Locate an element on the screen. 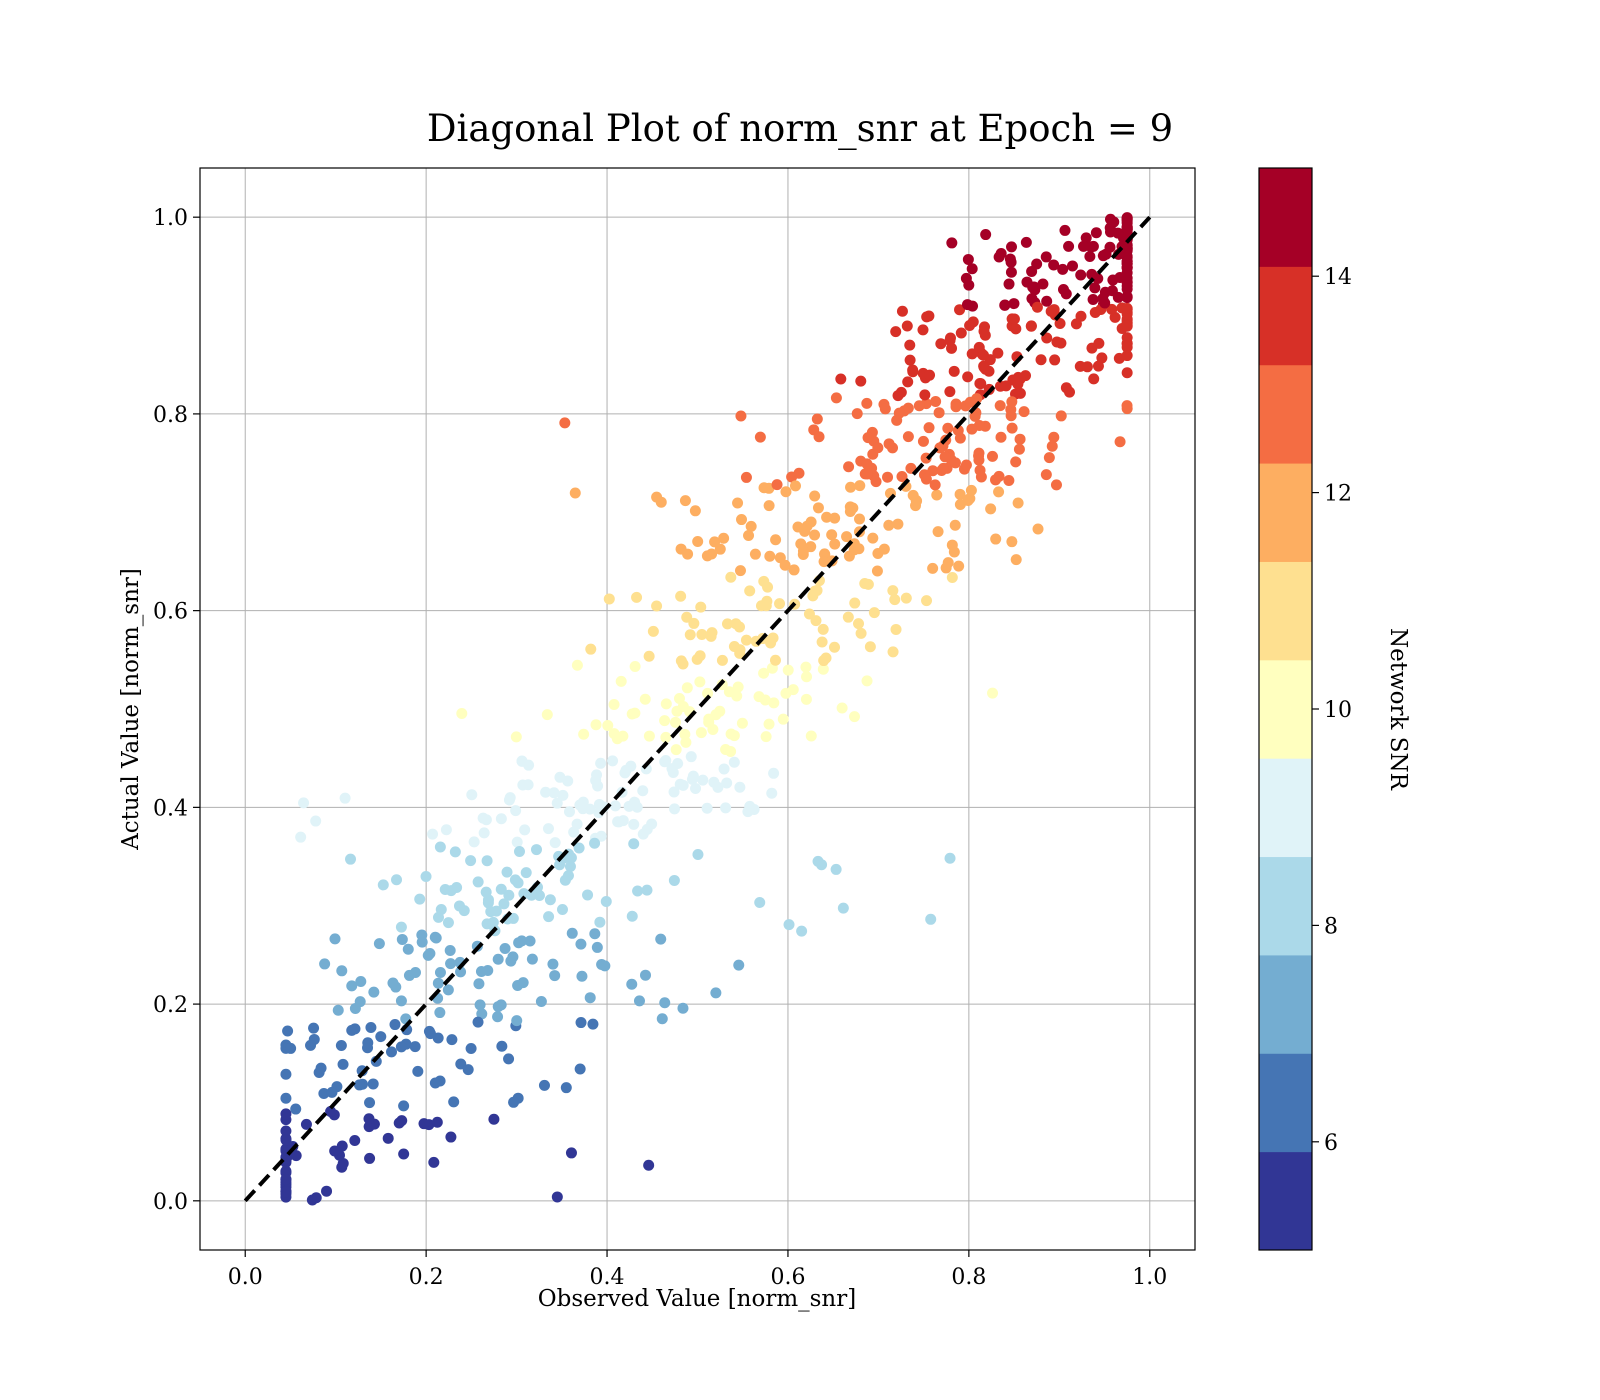 Image resolution: width=1600 pixels, height=1400 pixels. colorbar-band is located at coordinates (1285, 512).